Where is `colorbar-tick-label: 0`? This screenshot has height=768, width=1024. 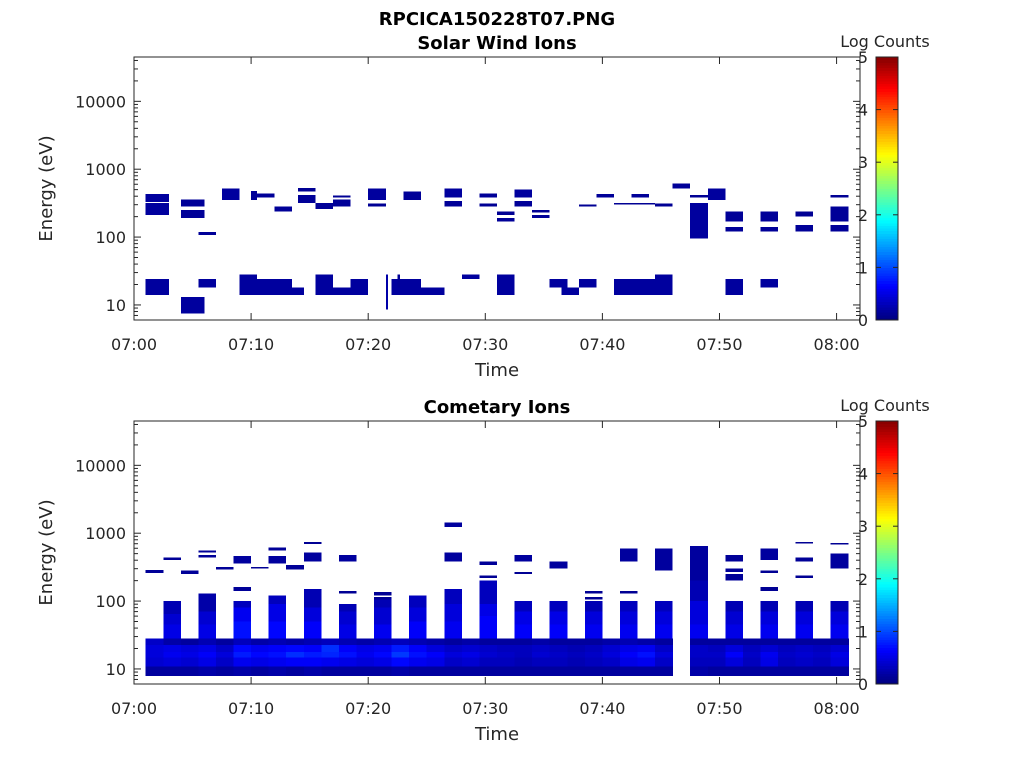
colorbar-tick-label: 0 is located at coordinates (863, 684).